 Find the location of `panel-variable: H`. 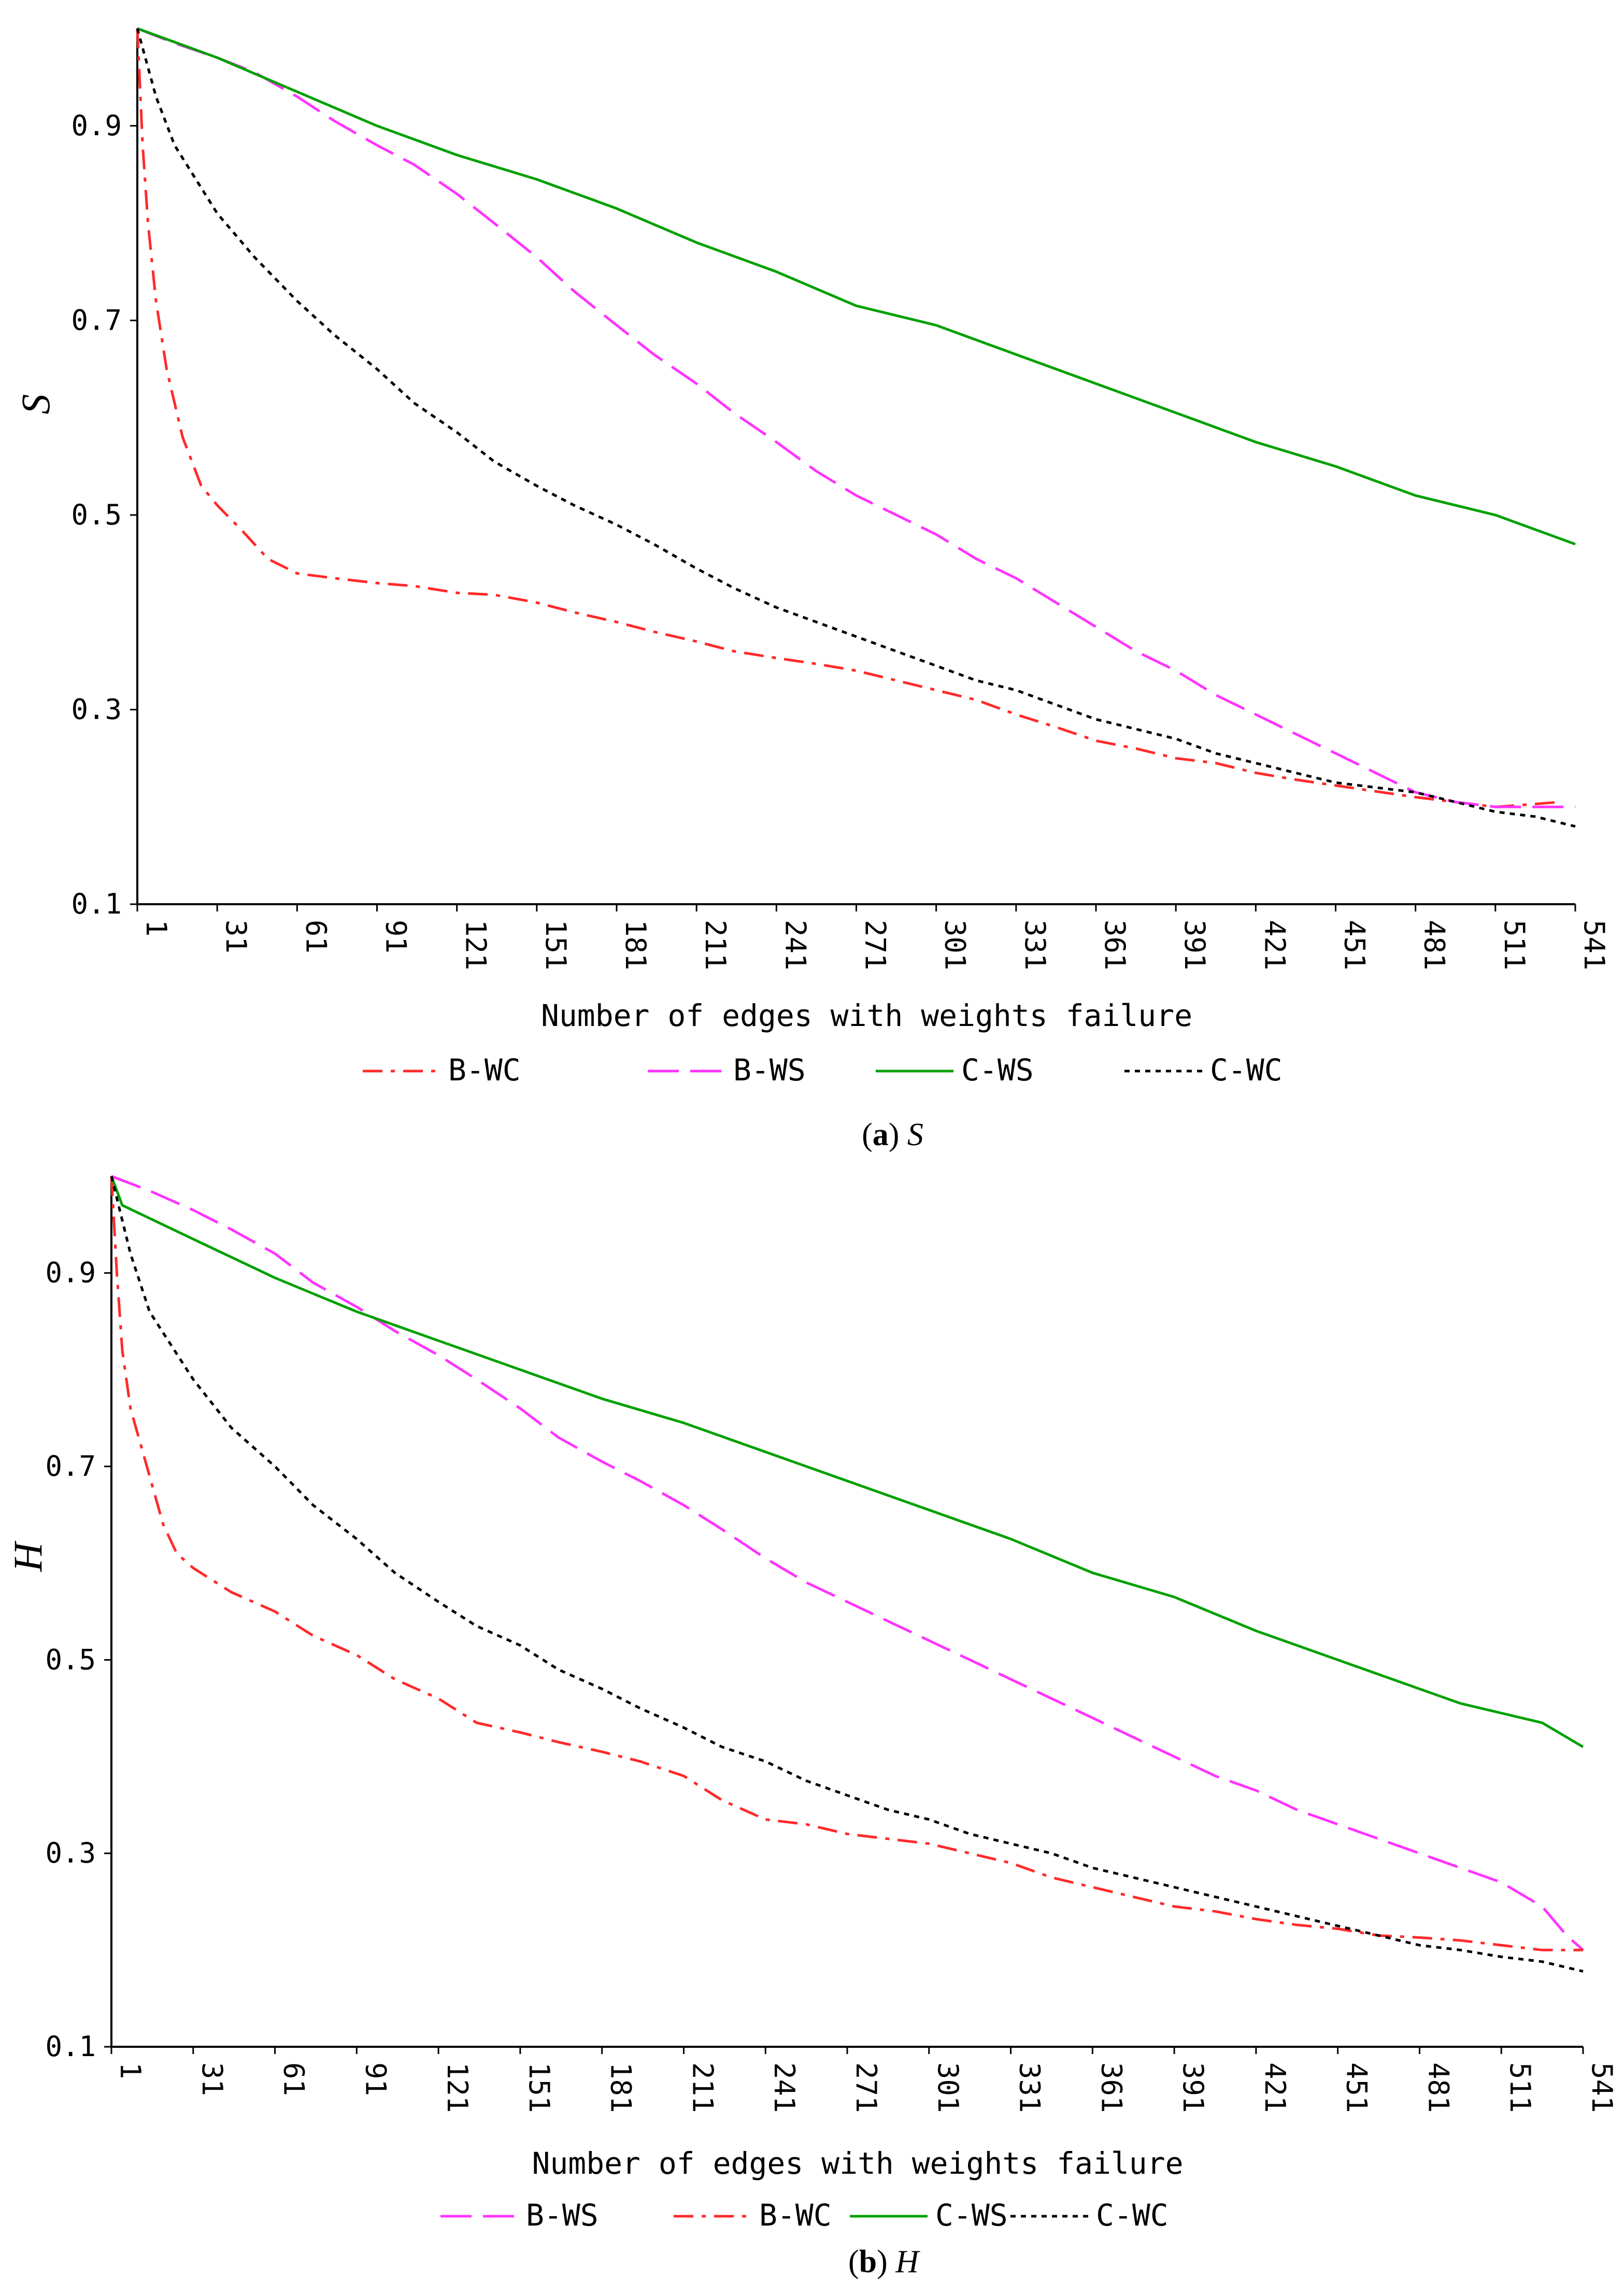

panel-variable: H is located at coordinates (908, 2262).